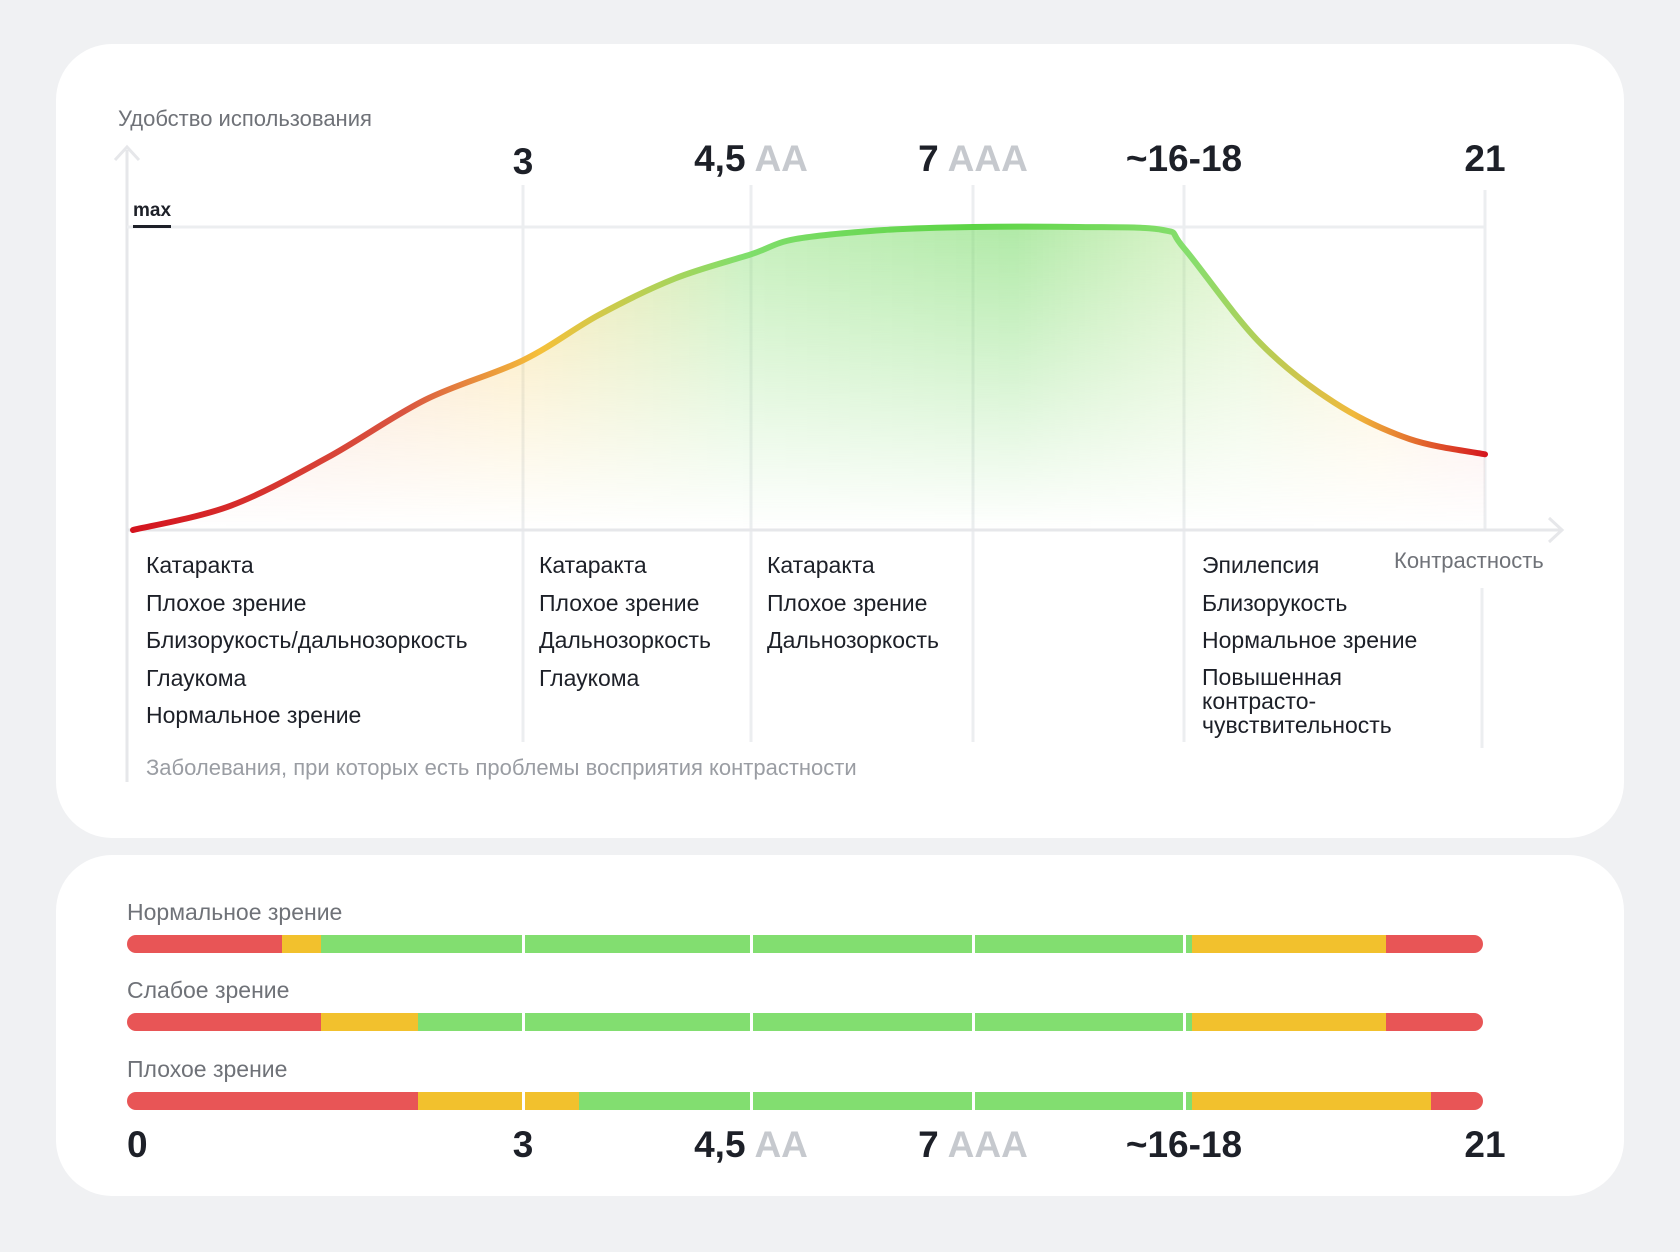 The image size is (1680, 1252). What do you see at coordinates (1469, 560) in the screenshot?
I see `x-axis-title: Контрастность` at bounding box center [1469, 560].